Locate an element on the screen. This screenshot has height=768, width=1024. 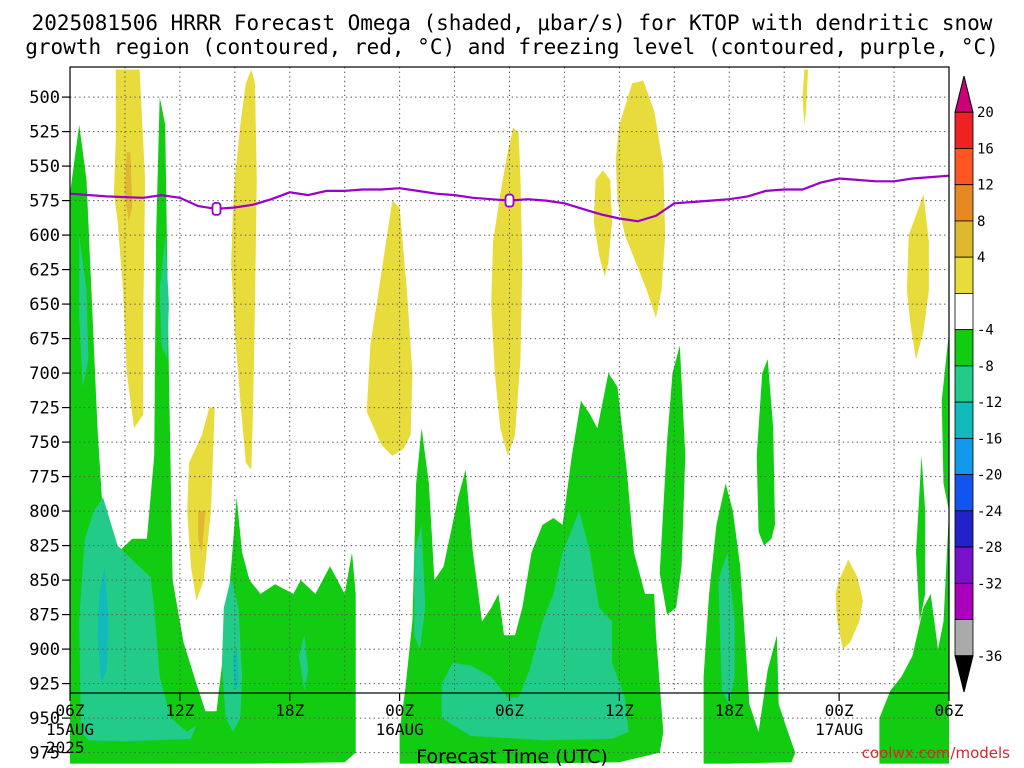
y-tick-label: 850 is located at coordinates (44, 581).